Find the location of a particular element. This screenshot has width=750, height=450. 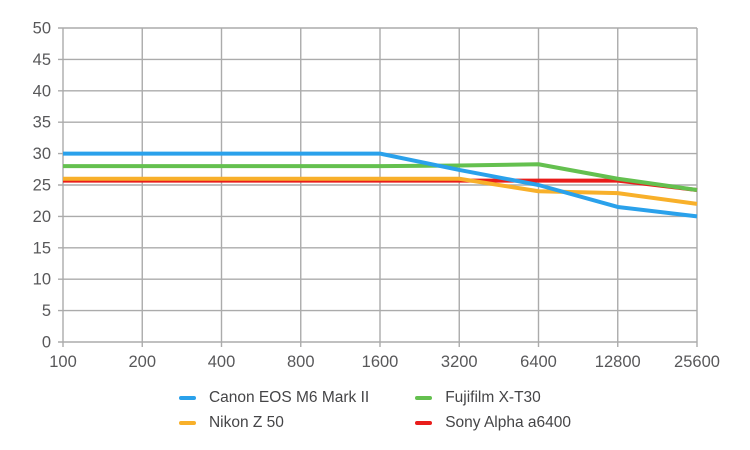

series-line-canon-eos-m6-mark-ii is located at coordinates (380, 185).